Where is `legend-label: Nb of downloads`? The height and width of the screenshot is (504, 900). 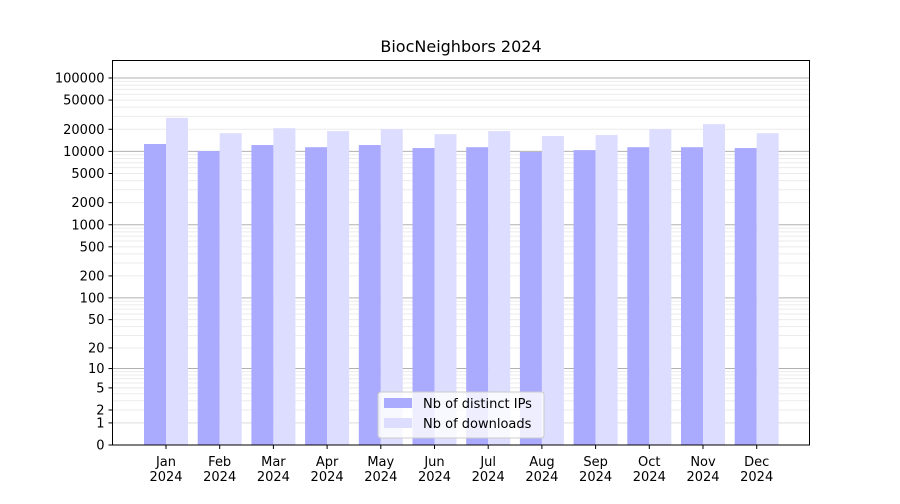 legend-label: Nb of downloads is located at coordinates (477, 424).